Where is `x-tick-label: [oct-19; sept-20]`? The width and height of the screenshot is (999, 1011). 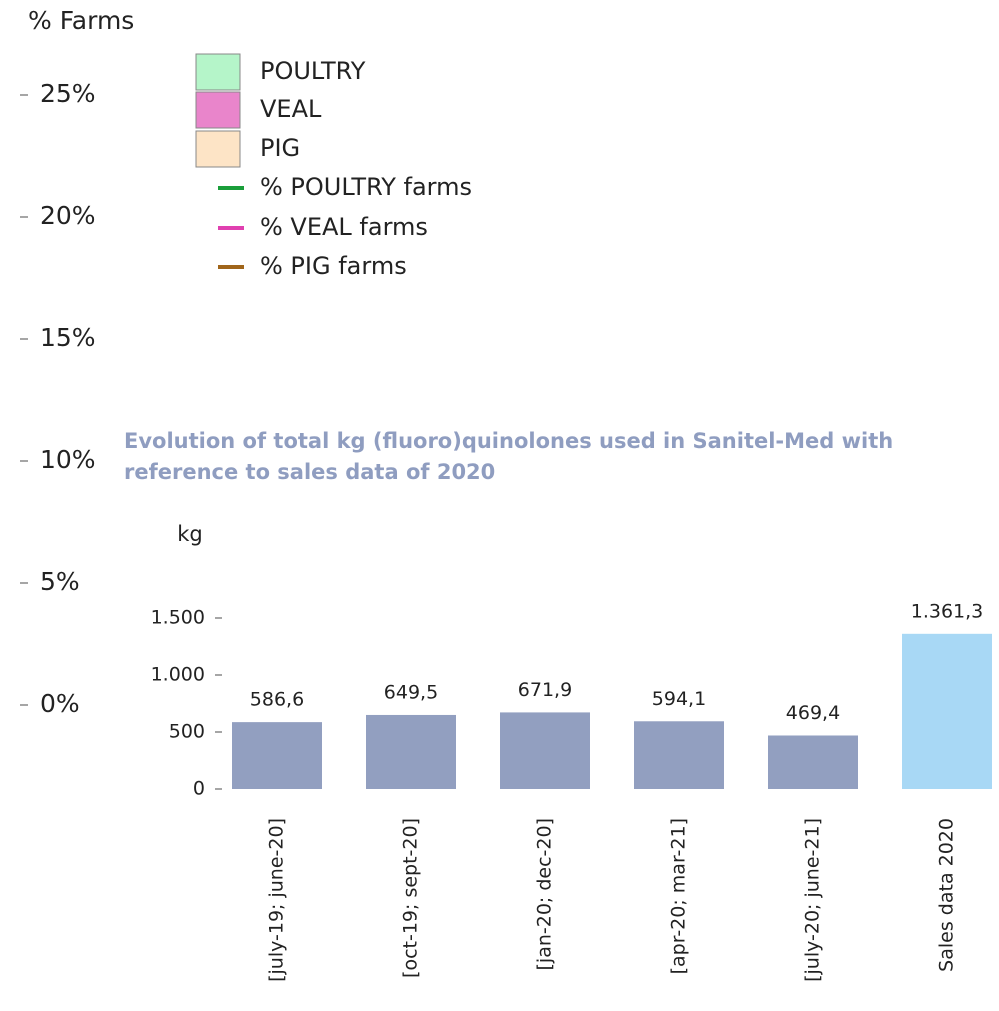
x-tick-label: [oct-19; sept-20] is located at coordinates (411, 898).